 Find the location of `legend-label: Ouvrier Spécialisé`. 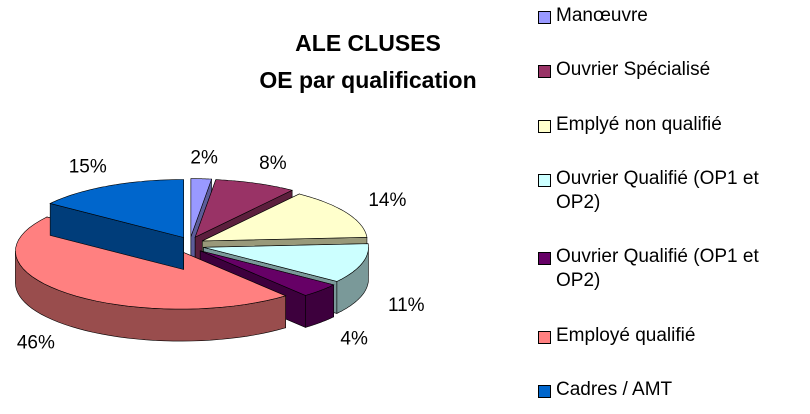

legend-label: Ouvrier Spécialisé is located at coordinates (633, 70).